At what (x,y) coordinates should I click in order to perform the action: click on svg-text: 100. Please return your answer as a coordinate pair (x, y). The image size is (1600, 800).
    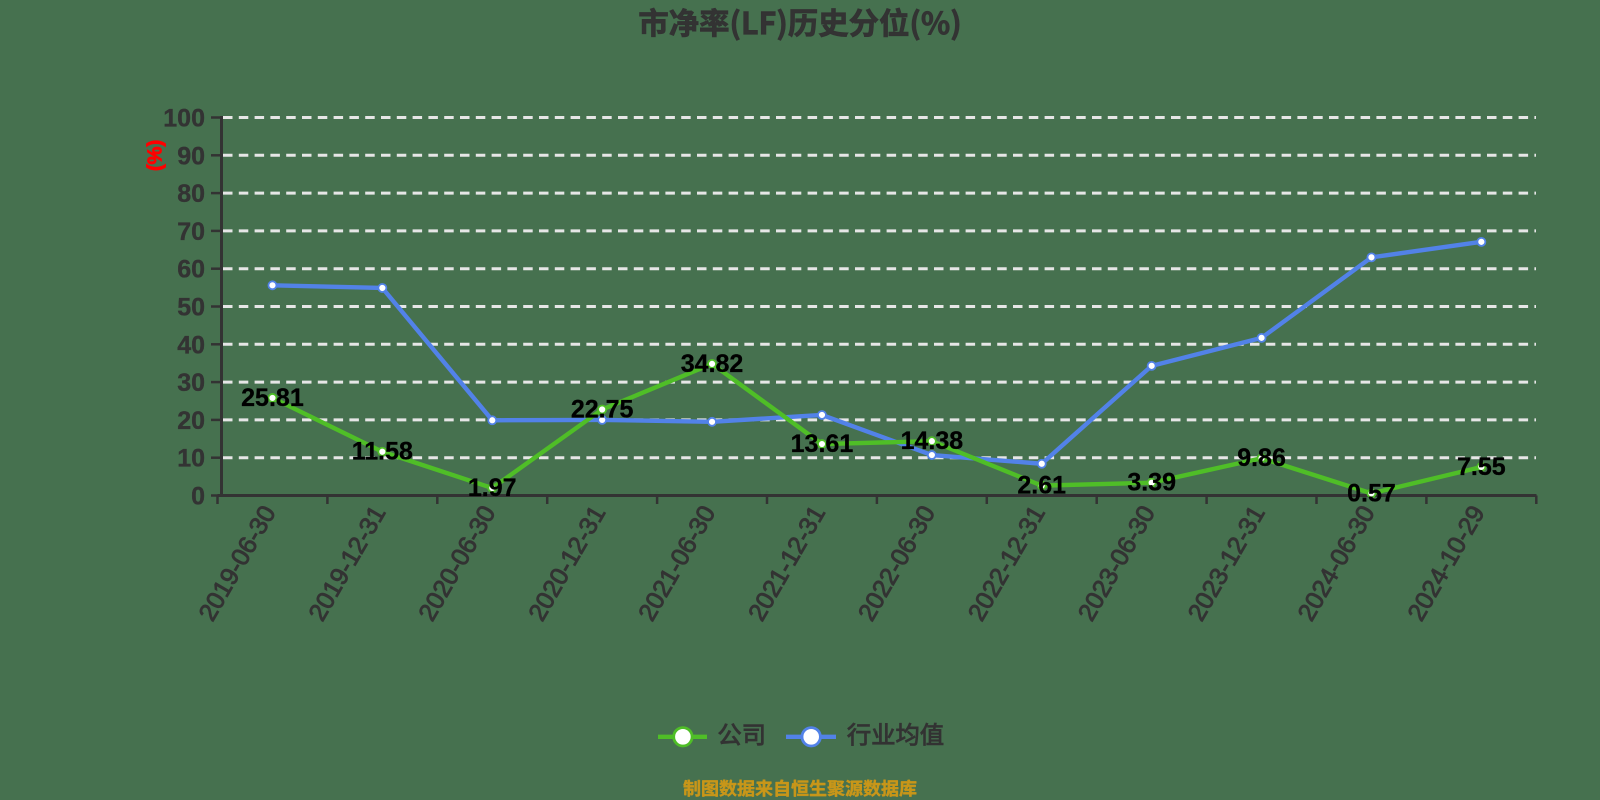
    Looking at the image, I should click on (184, 119).